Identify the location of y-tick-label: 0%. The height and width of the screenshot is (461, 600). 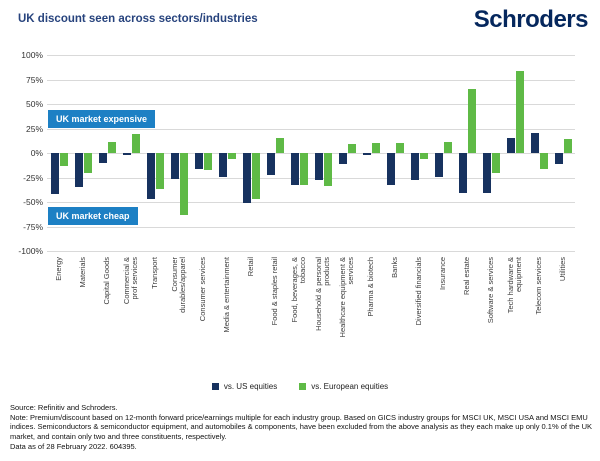
(36, 153).